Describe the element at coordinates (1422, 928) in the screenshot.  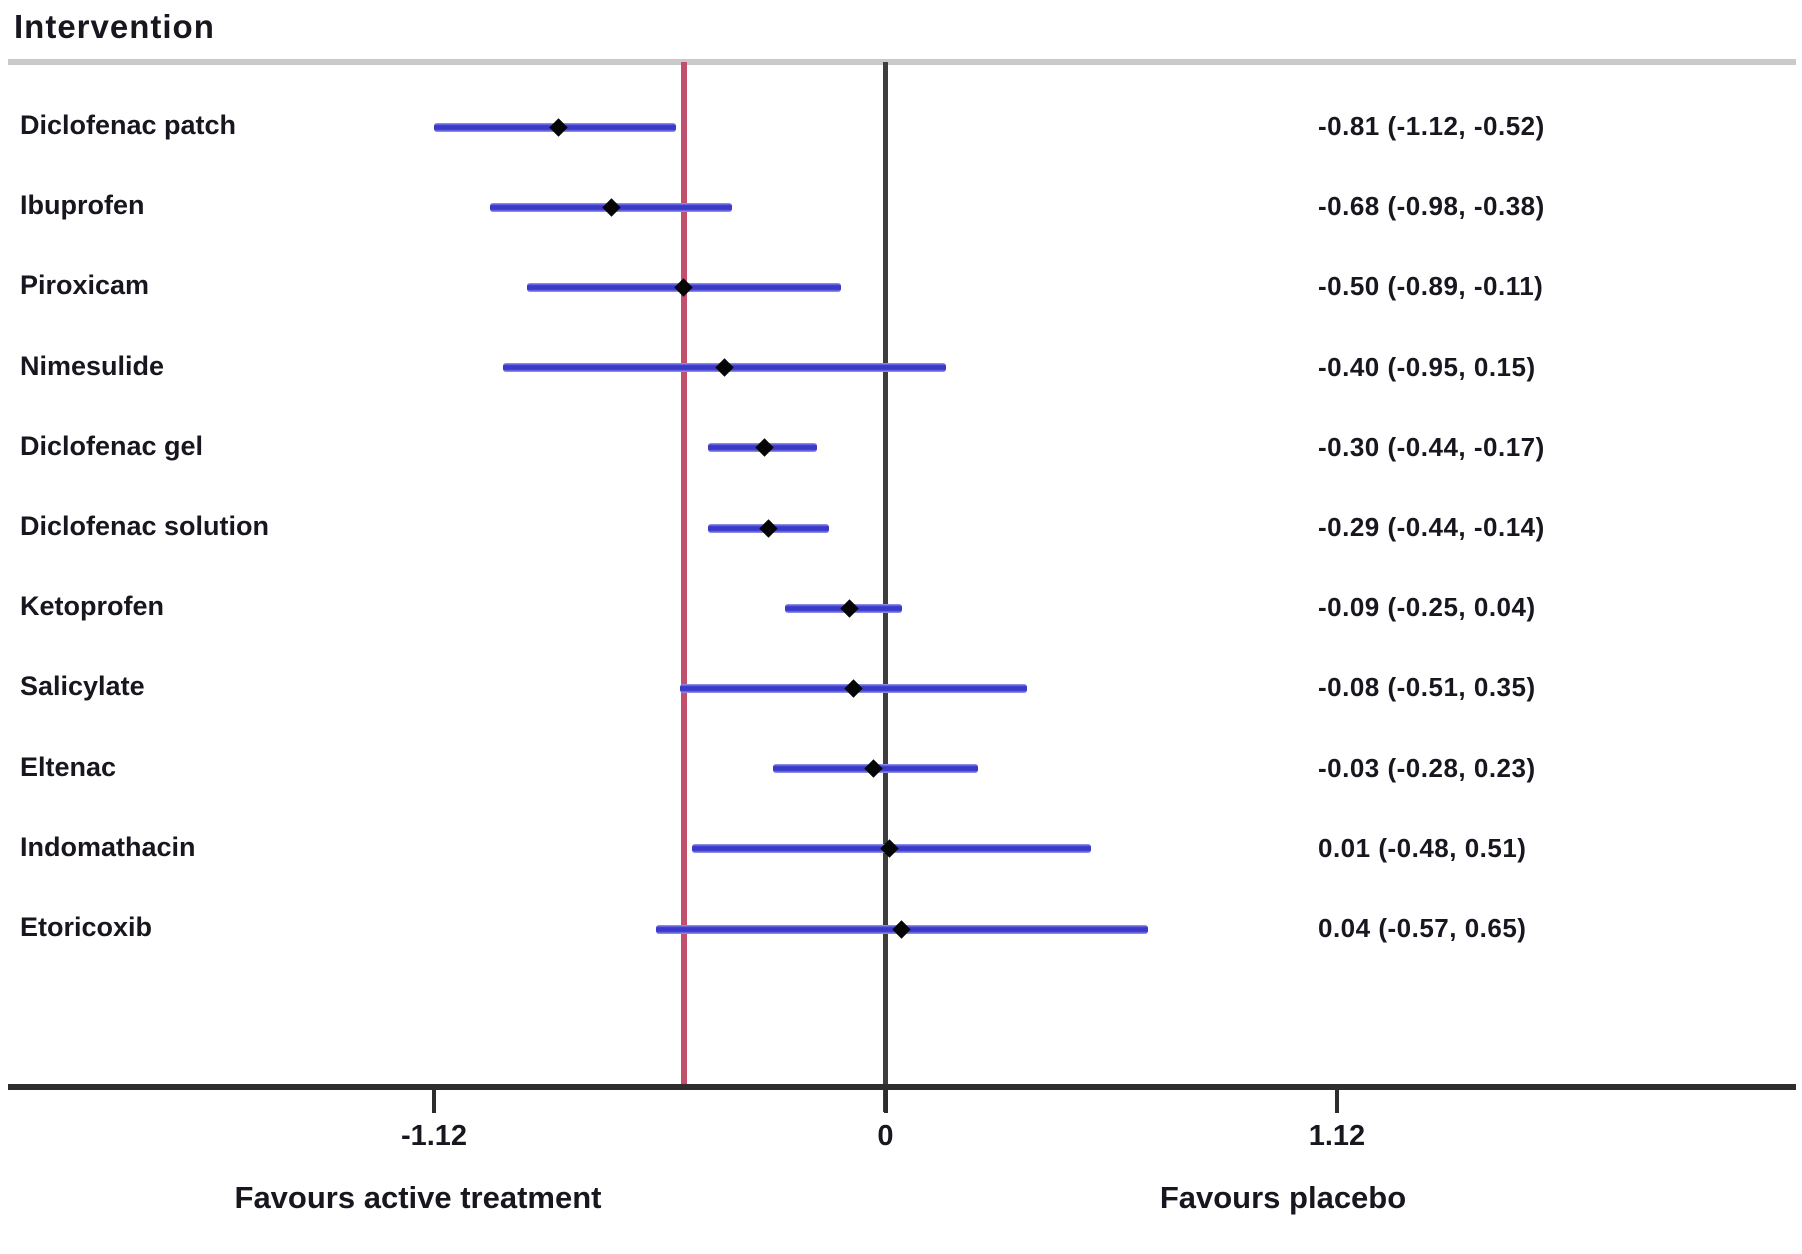
I see `estimate-text: 0.04 (-0.57, 0.65)` at that location.